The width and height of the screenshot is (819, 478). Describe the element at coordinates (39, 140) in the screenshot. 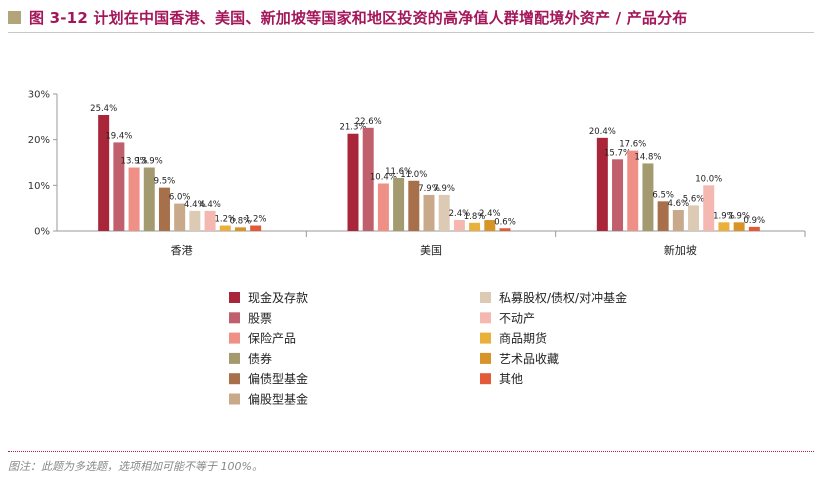

I see `y-tick-label: 20%` at that location.